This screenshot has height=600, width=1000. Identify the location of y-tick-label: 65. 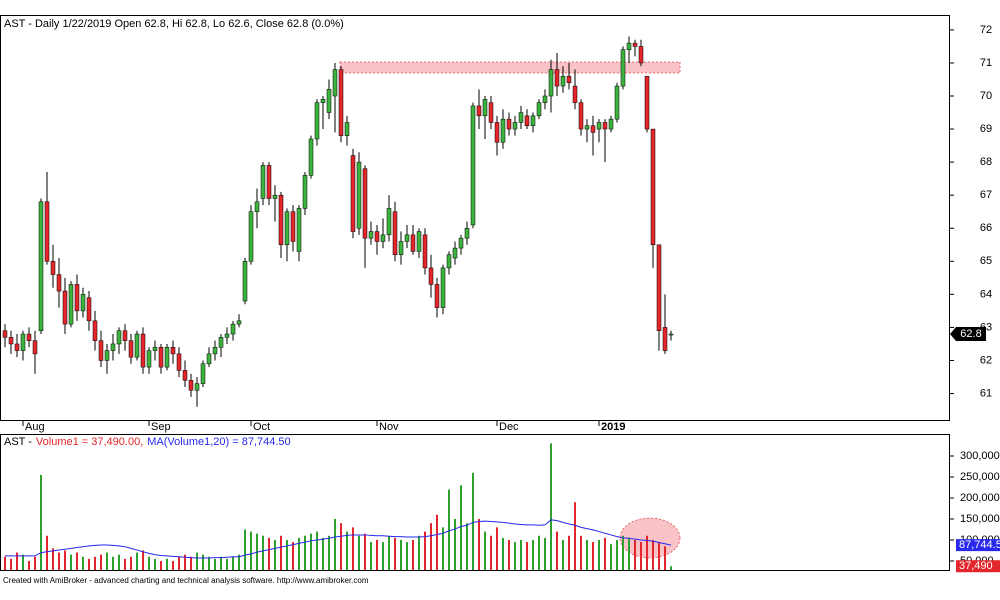
(986, 261).